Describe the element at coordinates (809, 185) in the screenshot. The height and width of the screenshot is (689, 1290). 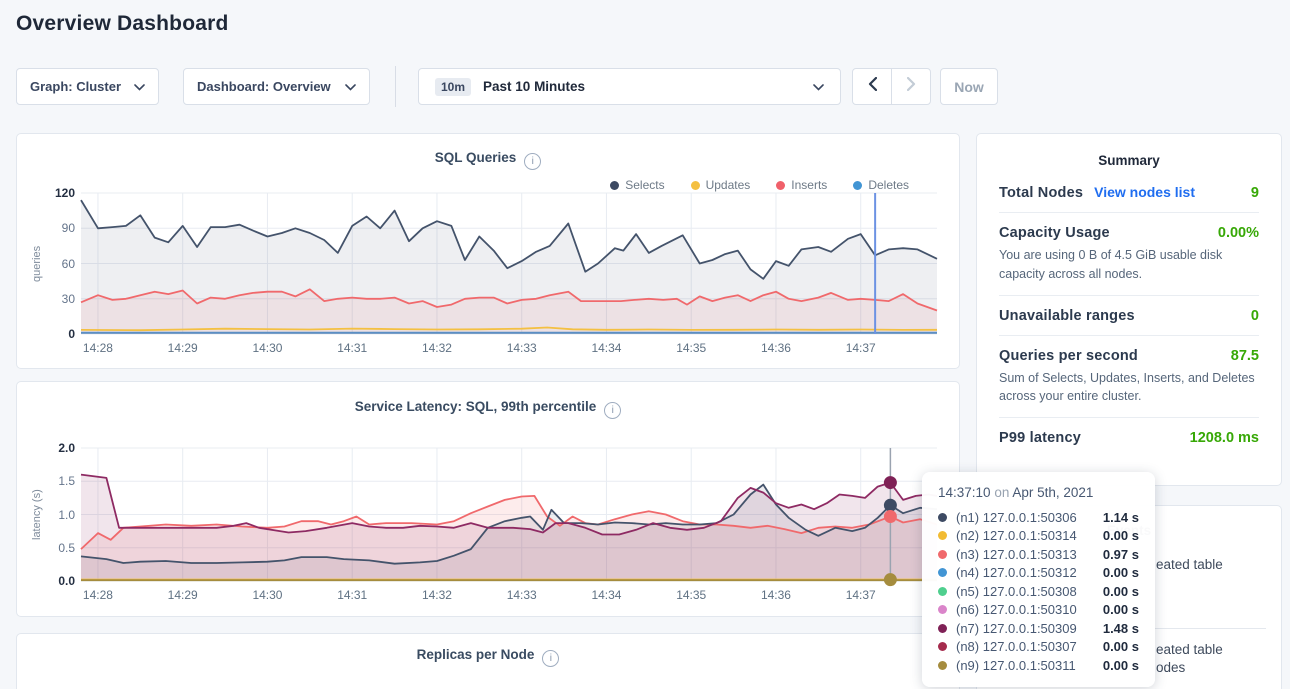
I see `legend-label: Inserts` at that location.